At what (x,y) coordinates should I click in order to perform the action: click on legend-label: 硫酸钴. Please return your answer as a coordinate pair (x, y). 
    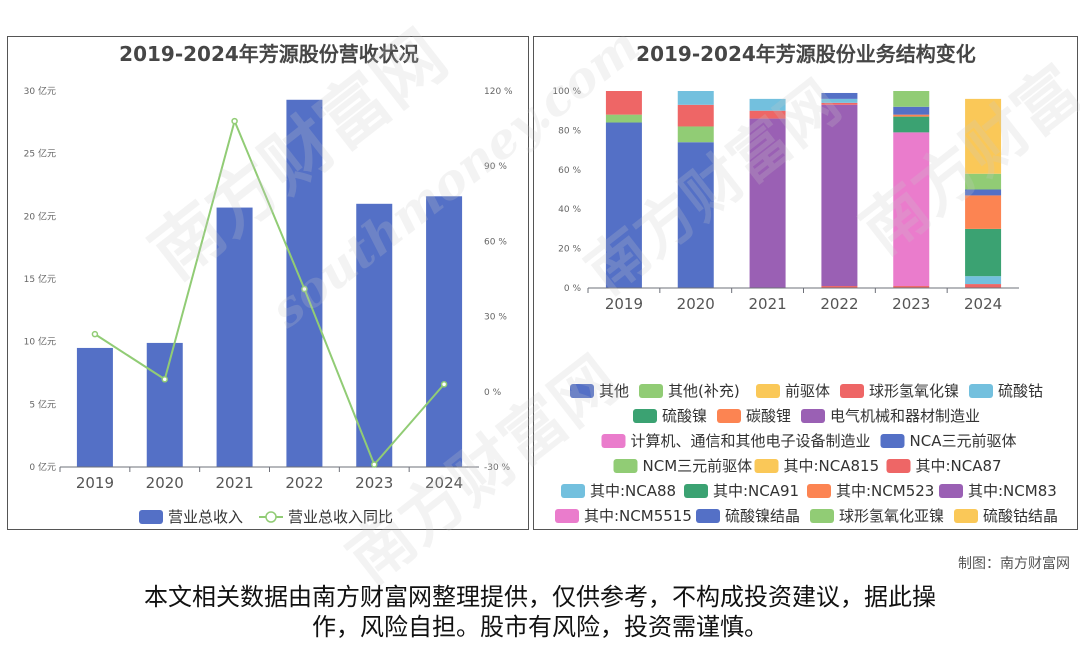
    Looking at the image, I should click on (1020, 391).